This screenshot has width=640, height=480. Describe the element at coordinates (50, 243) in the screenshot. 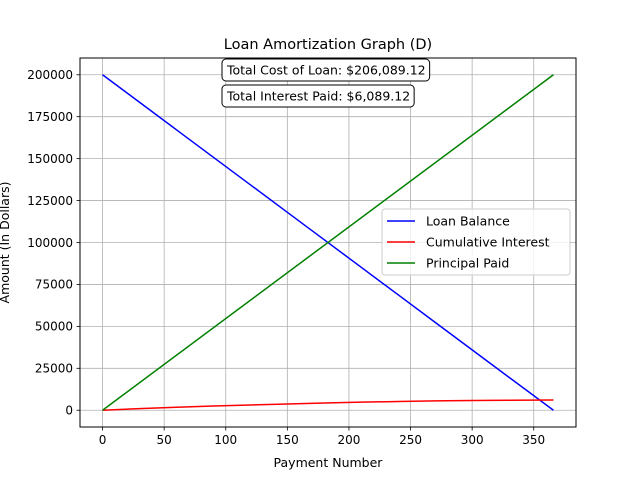

I see `y-tick-label: 100000` at that location.